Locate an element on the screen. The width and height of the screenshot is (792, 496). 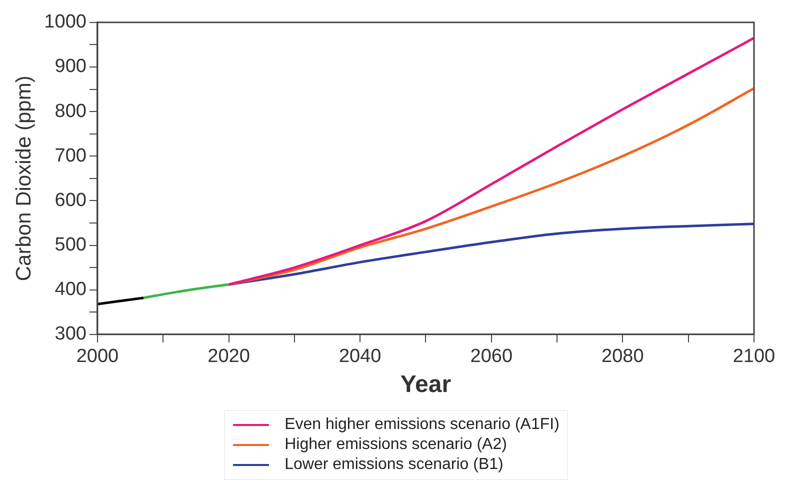
legend-label: Lower emissions scenario (B1) is located at coordinates (394, 465).